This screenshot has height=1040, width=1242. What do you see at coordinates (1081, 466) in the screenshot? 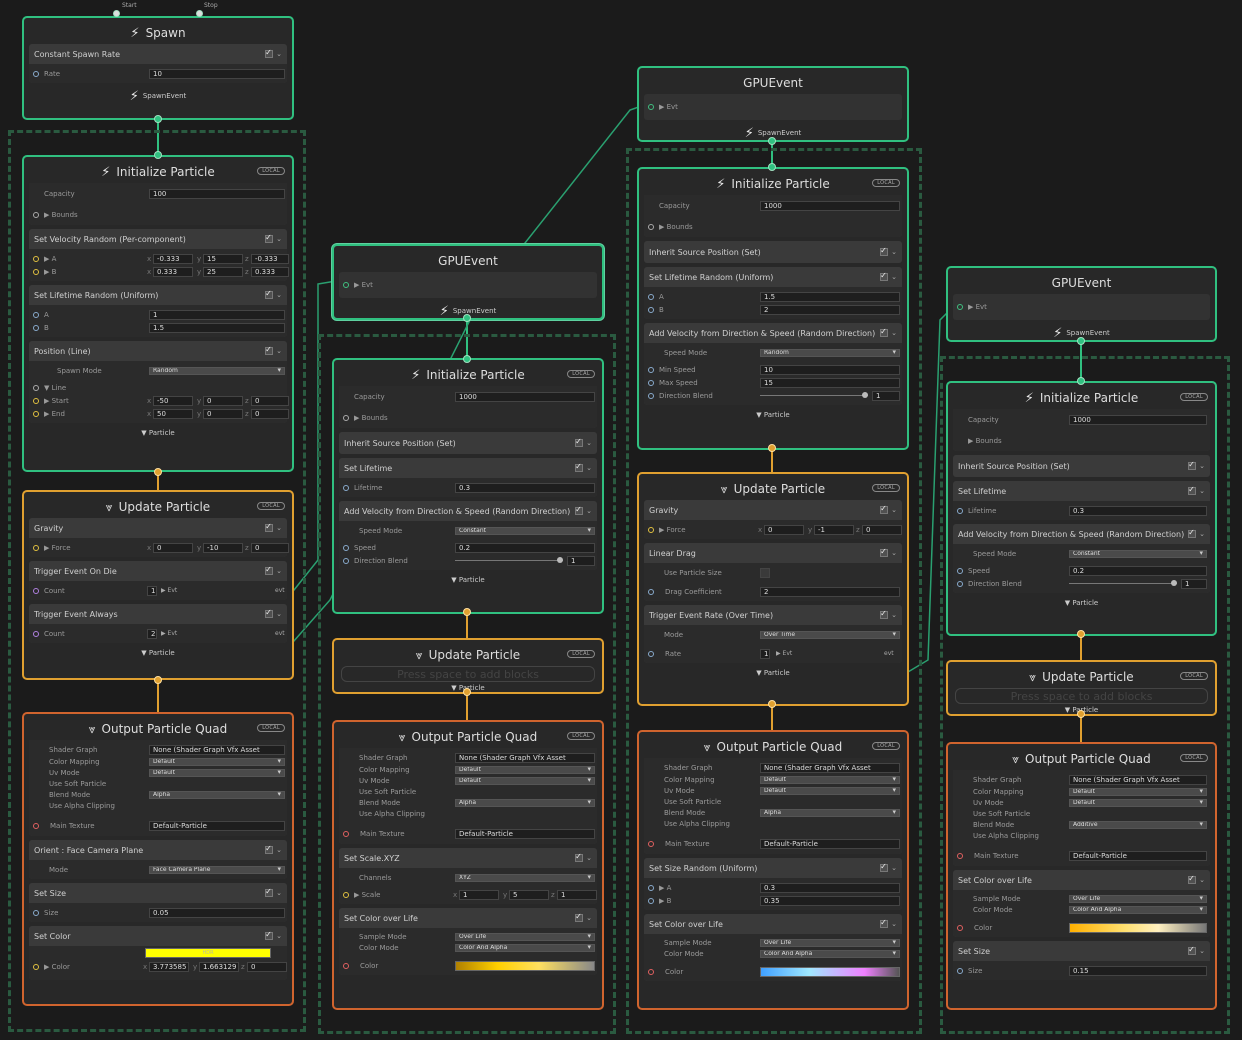
I see `inherit-position-block: Inherit Source Position (Set) ⌄` at bounding box center [1081, 466].